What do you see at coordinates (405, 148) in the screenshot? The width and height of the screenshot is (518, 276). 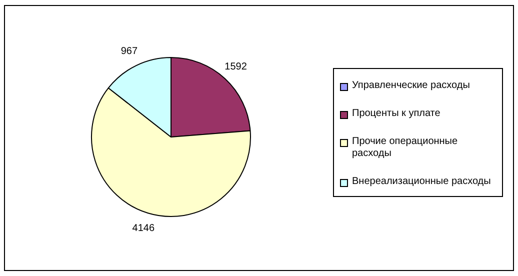 I see `legend-label: Прочие операционные расходы` at bounding box center [405, 148].